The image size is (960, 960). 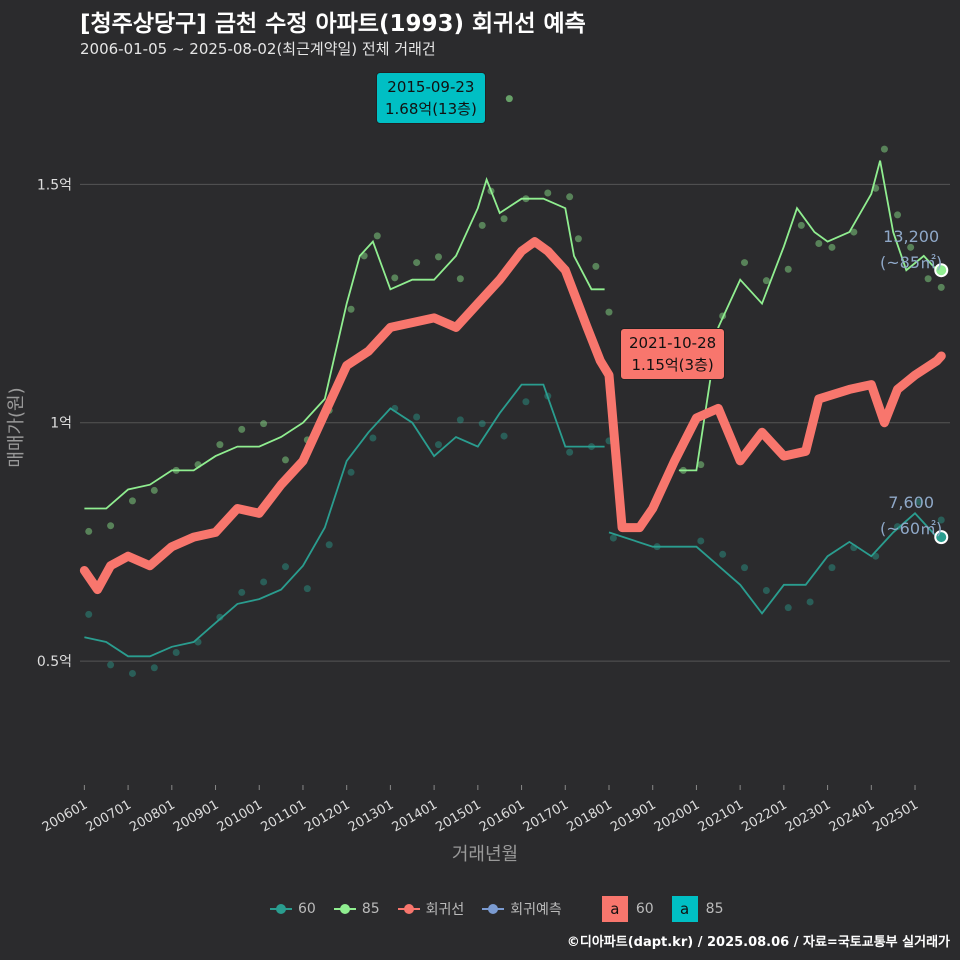 I want to click on legend-item-prediction: 회귀예측, so click(x=522, y=909).